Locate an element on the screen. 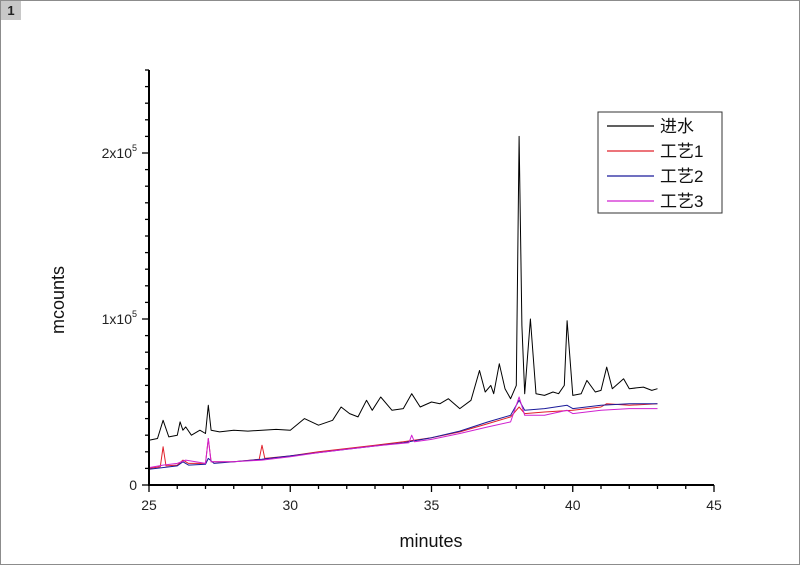 This screenshot has height=565, width=800. x-tick-label: 30 is located at coordinates (290, 505).